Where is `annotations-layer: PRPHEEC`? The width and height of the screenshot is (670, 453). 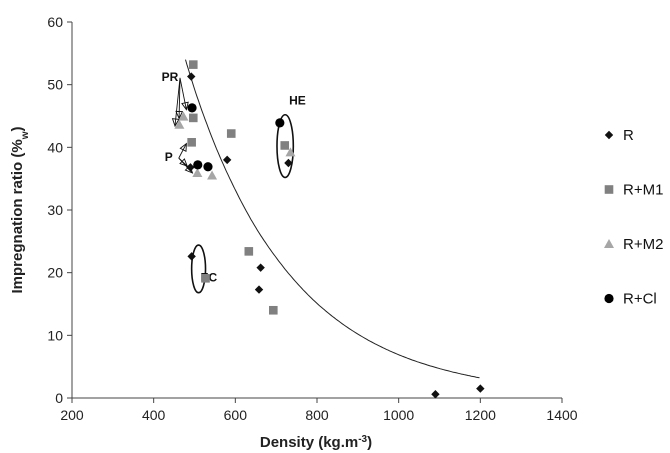
annotations-layer: PRPHEEC is located at coordinates (234, 182).